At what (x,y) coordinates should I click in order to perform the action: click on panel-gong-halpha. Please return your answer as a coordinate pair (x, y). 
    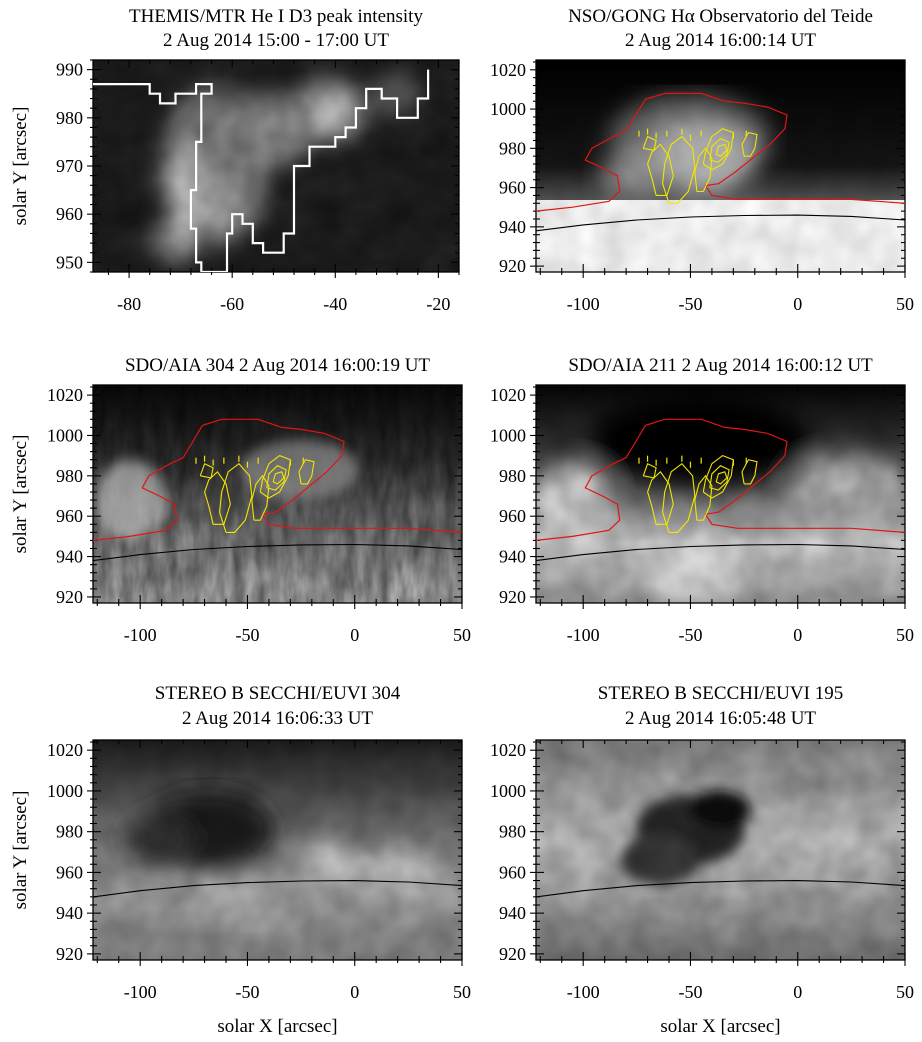
    Looking at the image, I should click on (720, 166).